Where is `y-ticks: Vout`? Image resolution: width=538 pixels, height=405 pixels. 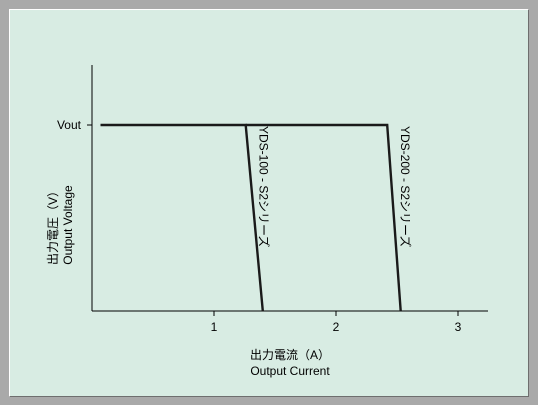 y-ticks: Vout is located at coordinates (74, 125).